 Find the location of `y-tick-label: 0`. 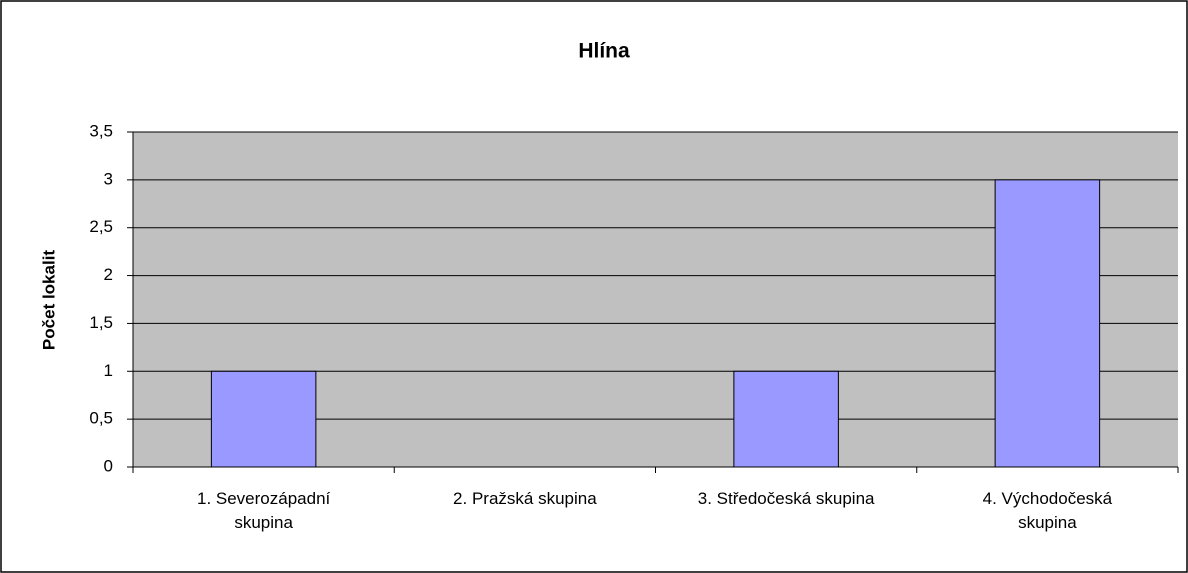

y-tick-label: 0 is located at coordinates (108, 465).